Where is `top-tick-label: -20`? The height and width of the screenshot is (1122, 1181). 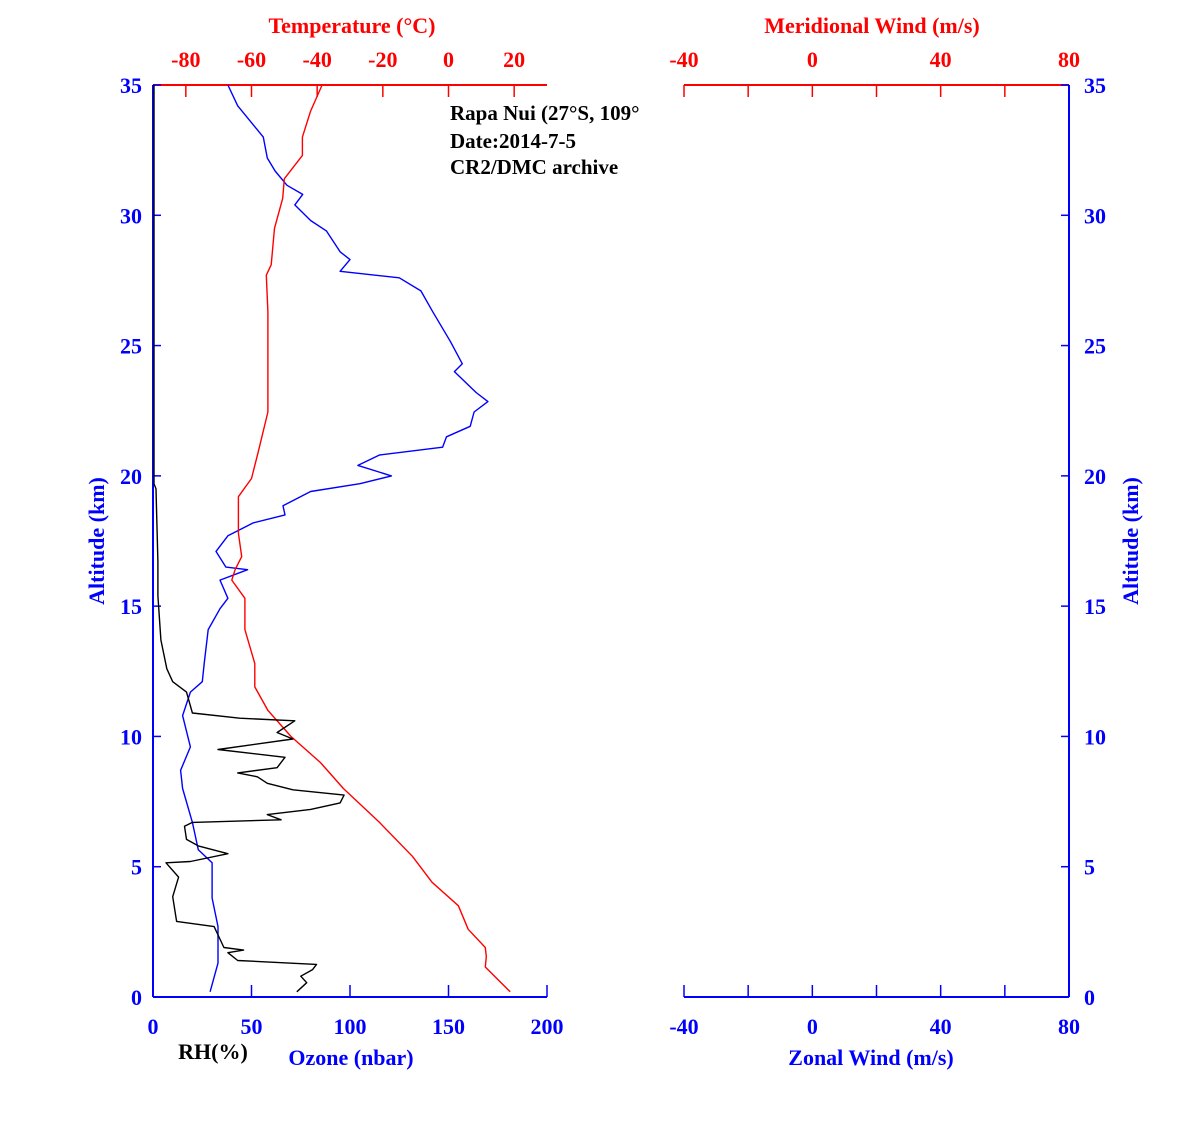 top-tick-label: -20 is located at coordinates (382, 59).